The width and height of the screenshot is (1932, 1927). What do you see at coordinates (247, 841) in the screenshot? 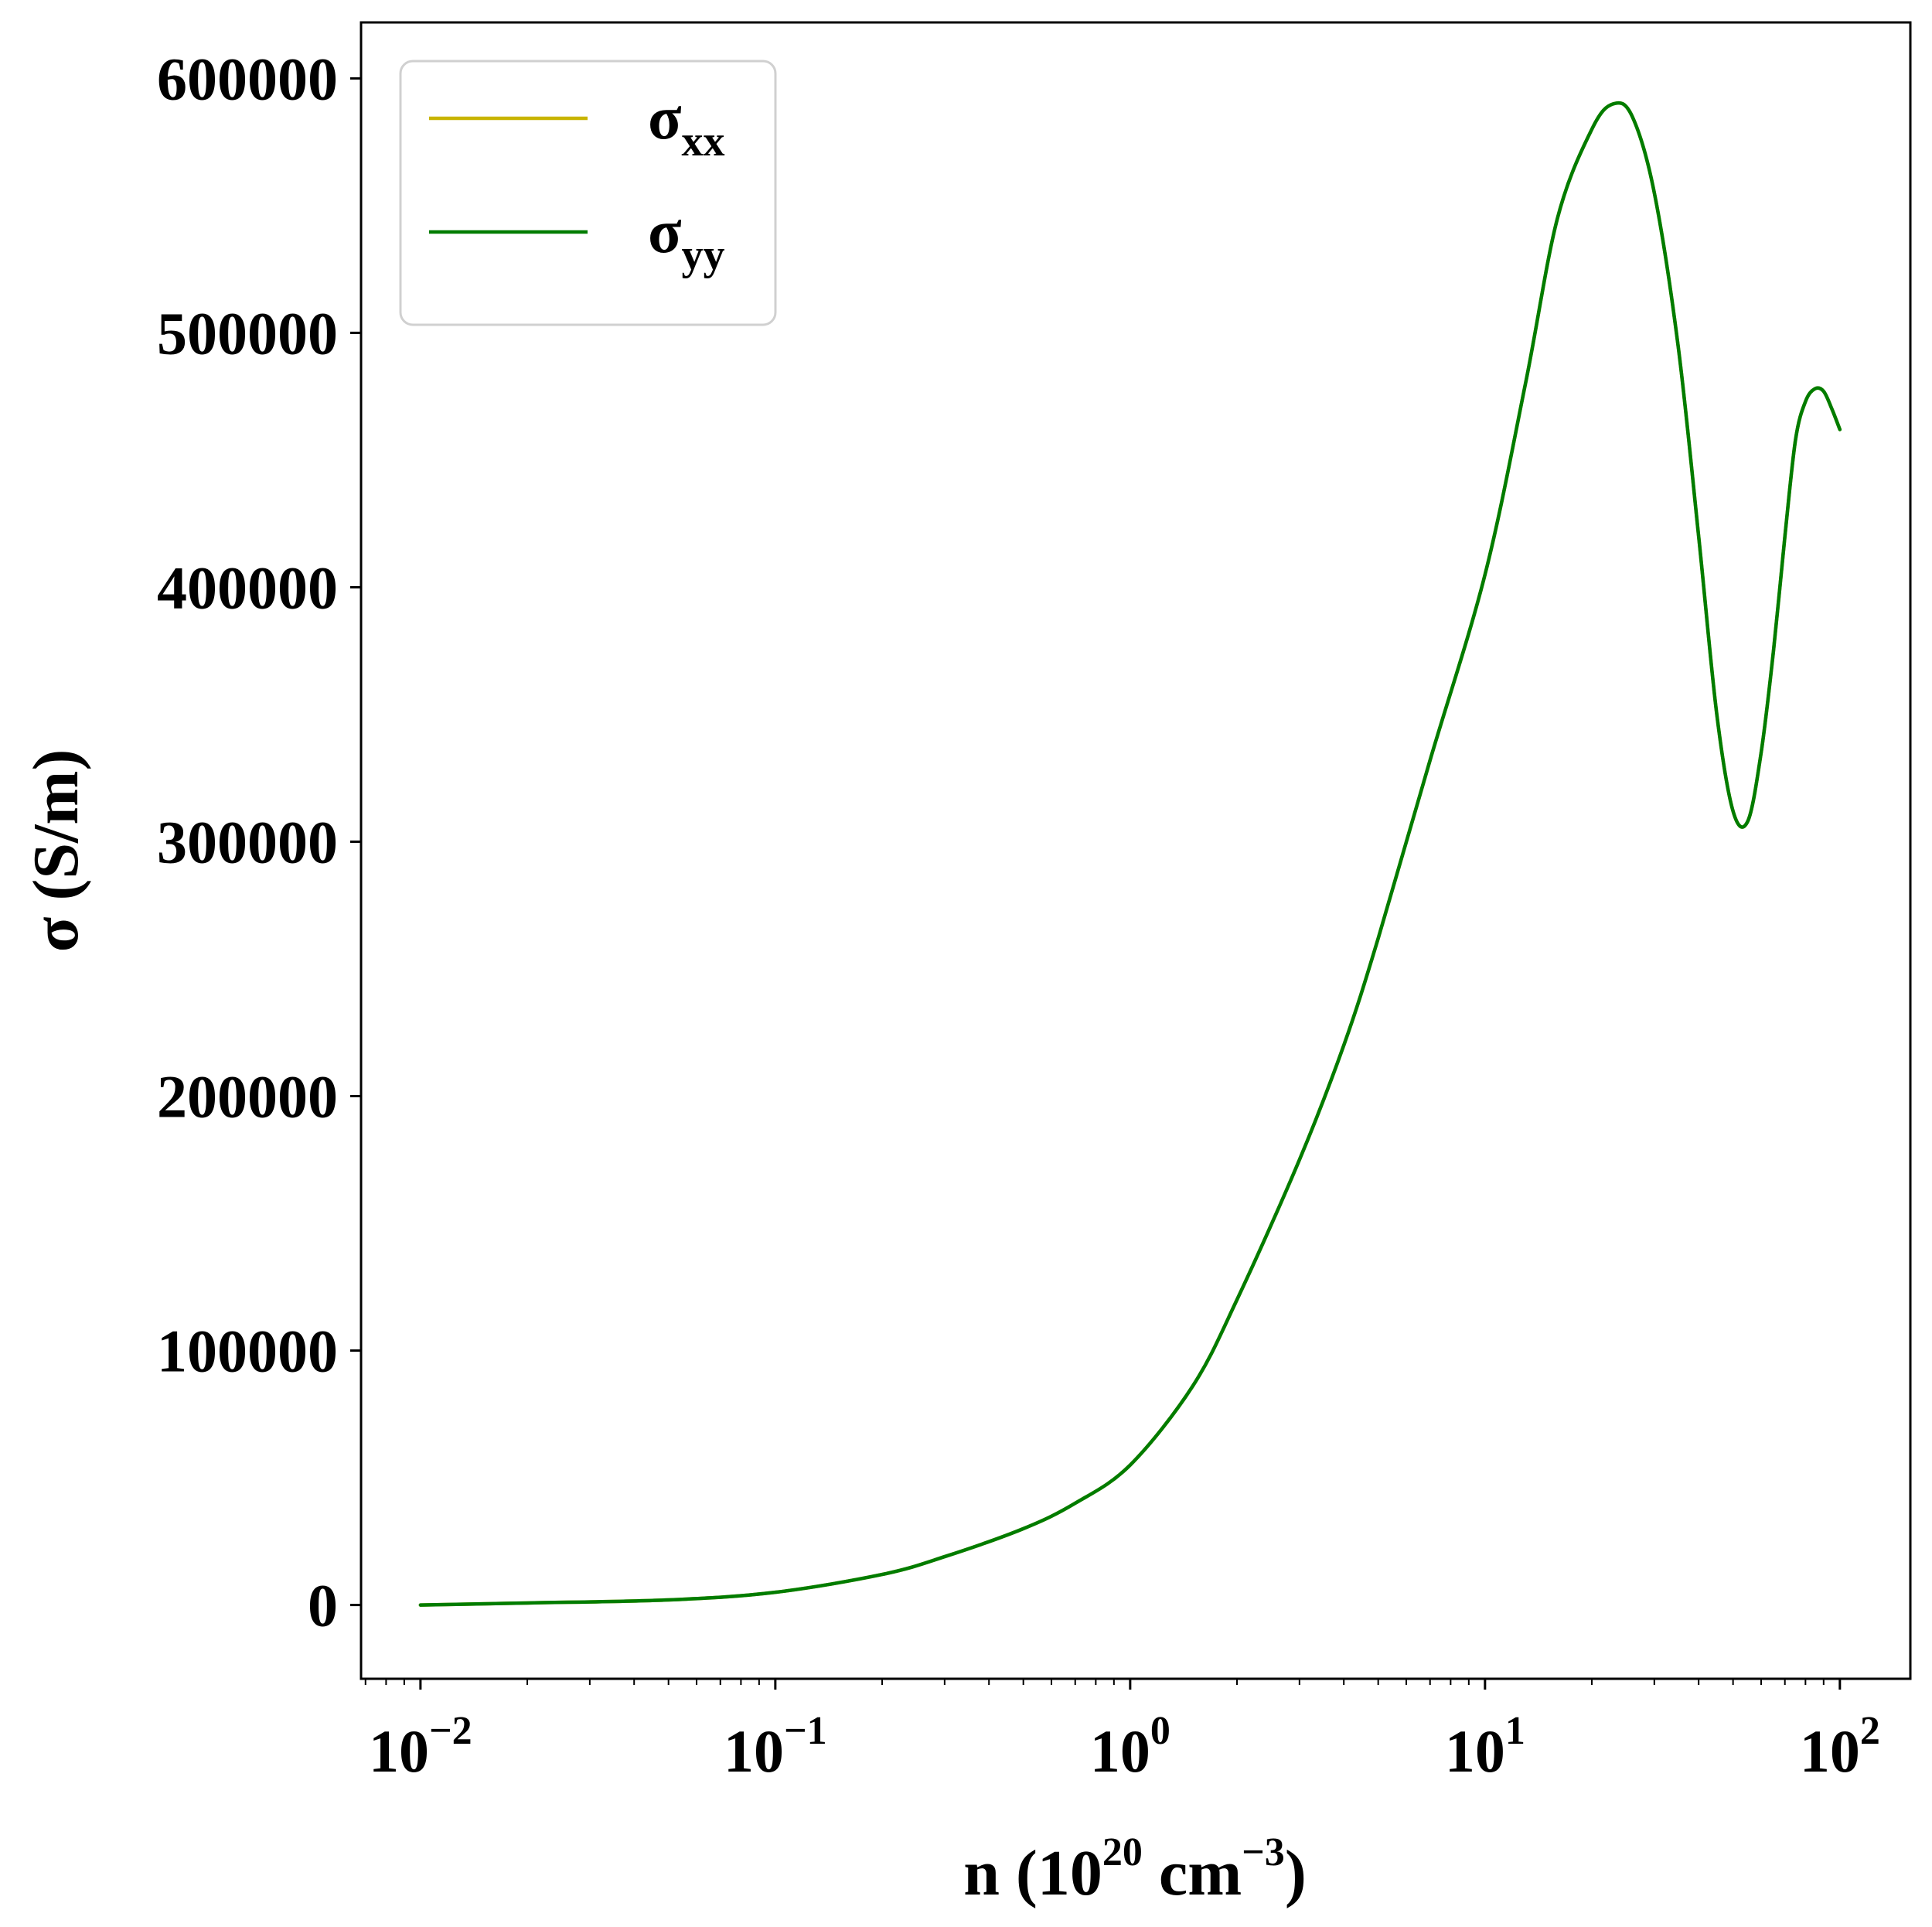
I see `y-tick-label: 300000` at bounding box center [247, 841].